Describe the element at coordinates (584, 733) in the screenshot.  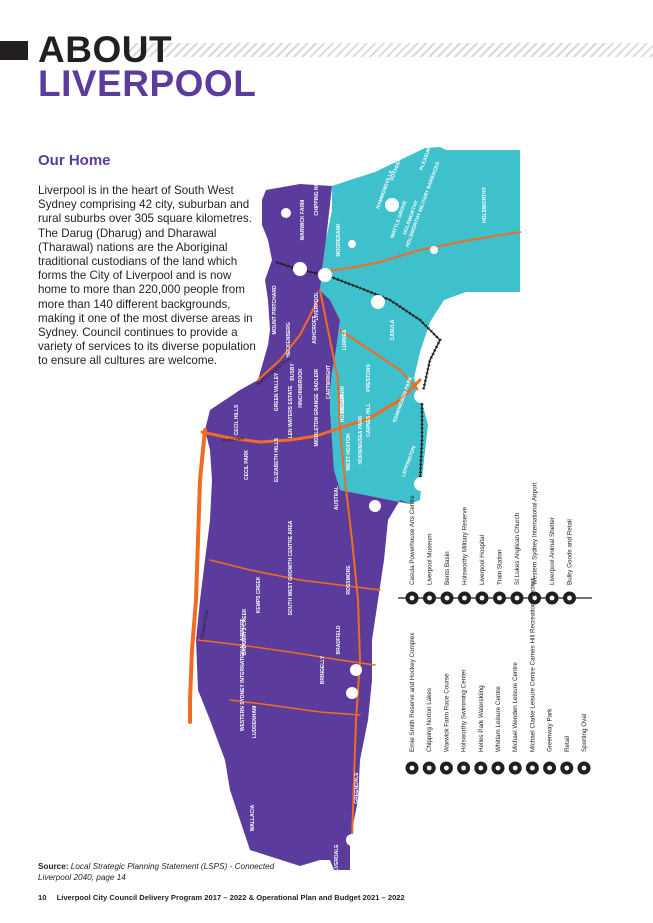
I see `legend-label: Sporting Oval` at that location.